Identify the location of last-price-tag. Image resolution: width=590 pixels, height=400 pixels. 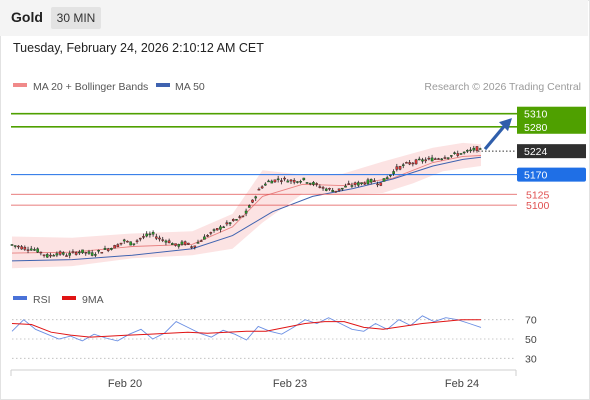
(551, 151).